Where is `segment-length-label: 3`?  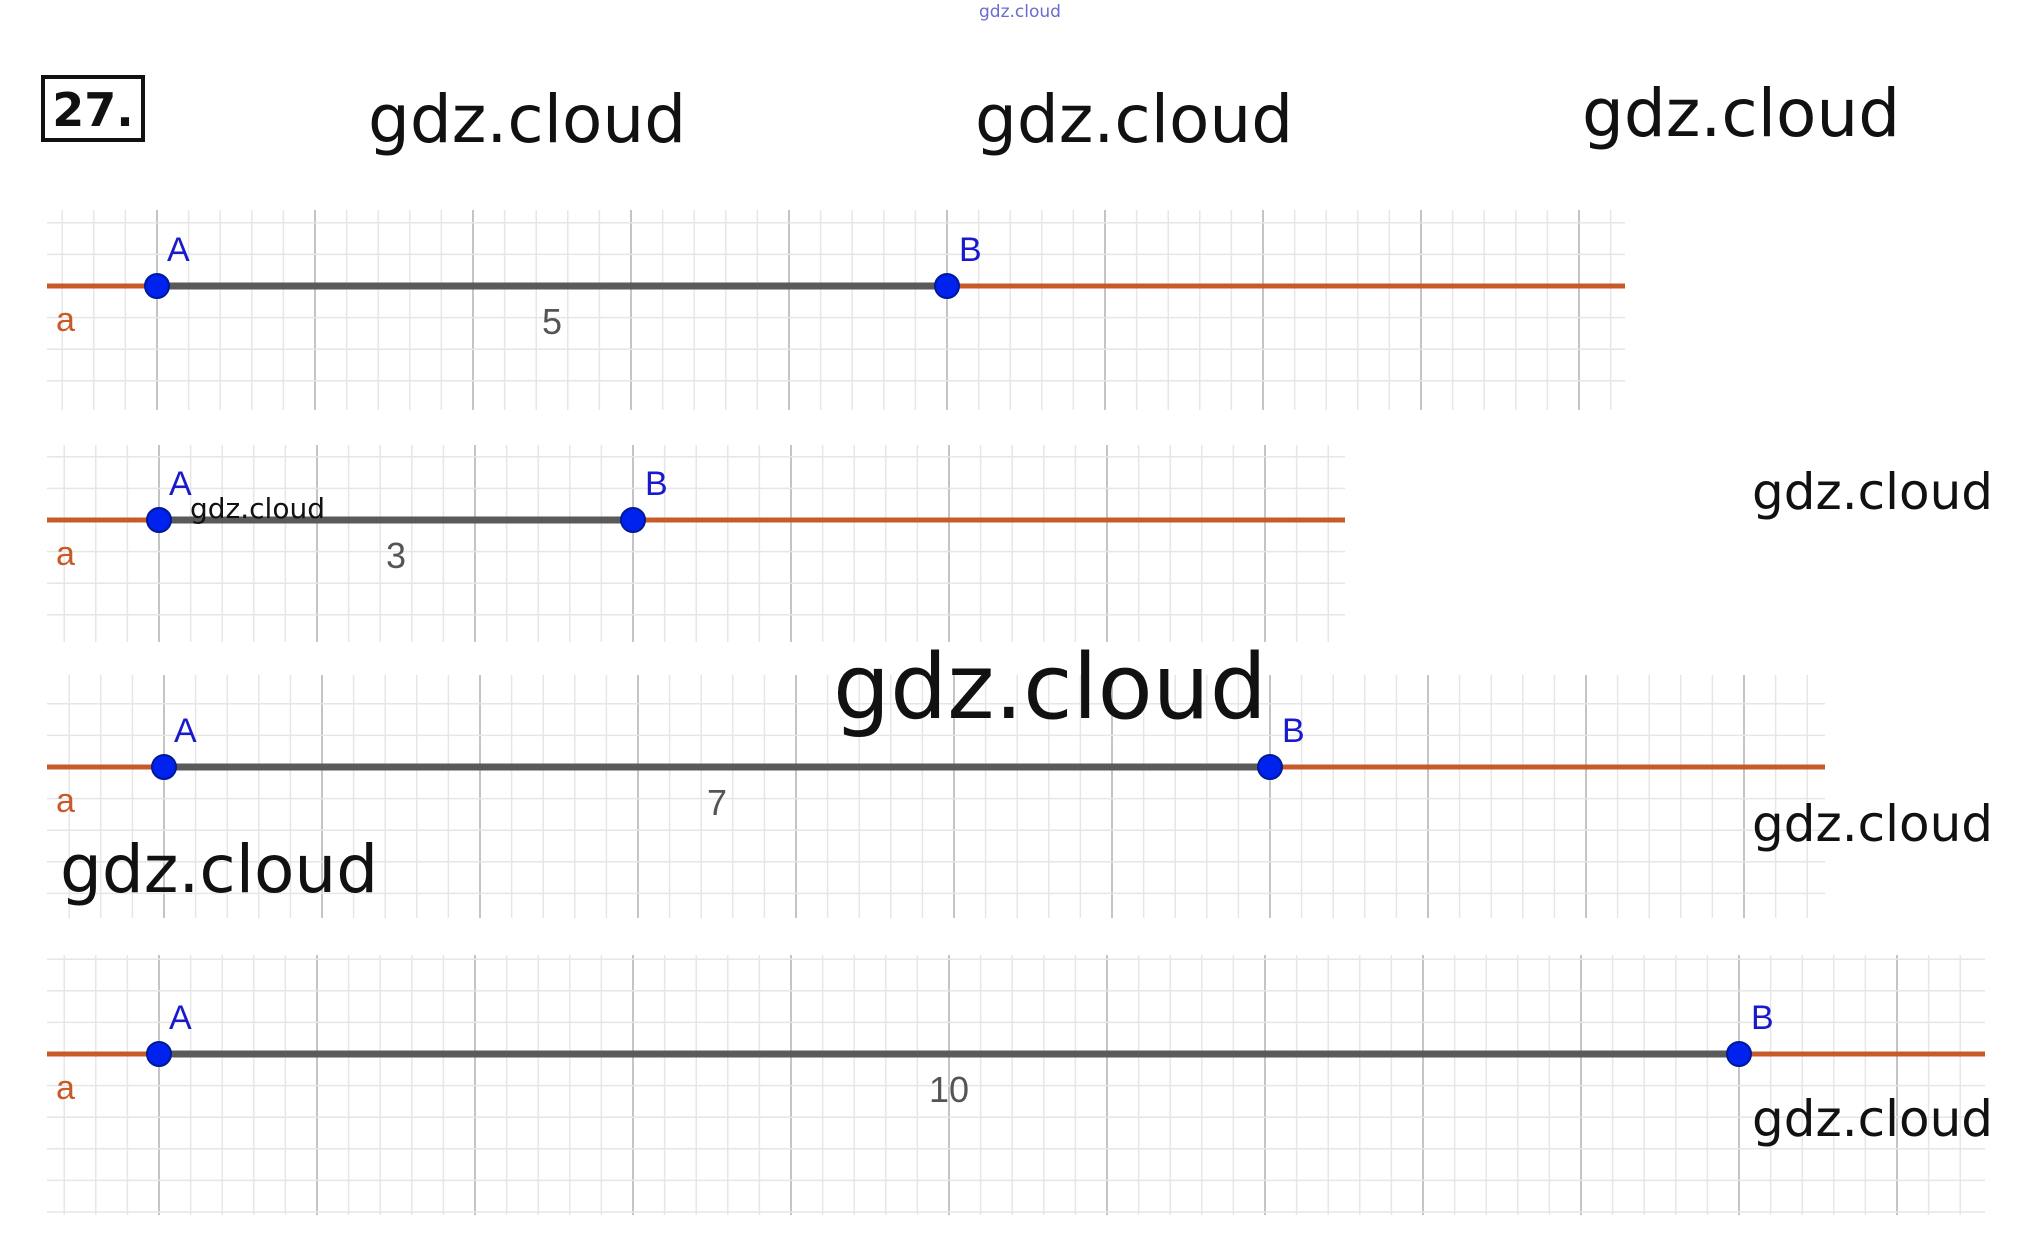
segment-length-label: 3 is located at coordinates (396, 555).